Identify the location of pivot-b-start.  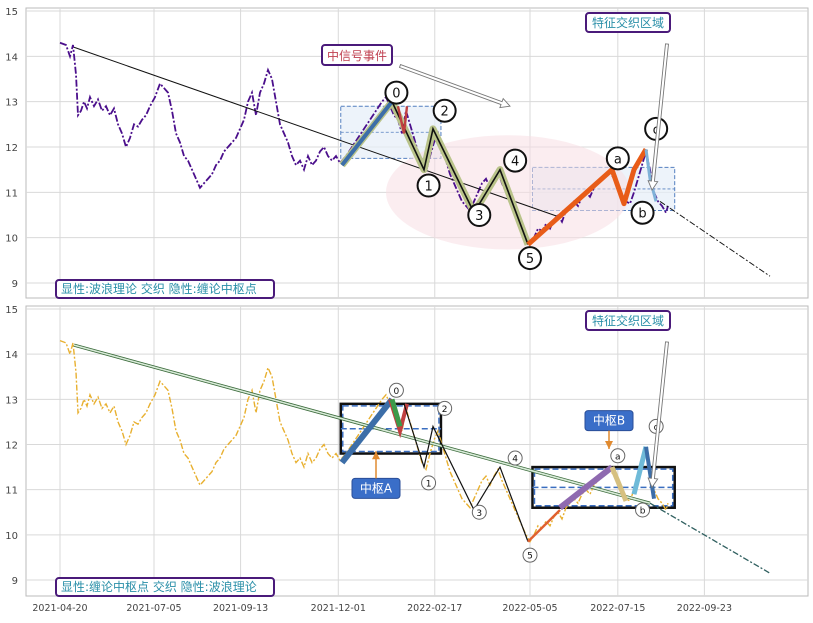
(544, 526).